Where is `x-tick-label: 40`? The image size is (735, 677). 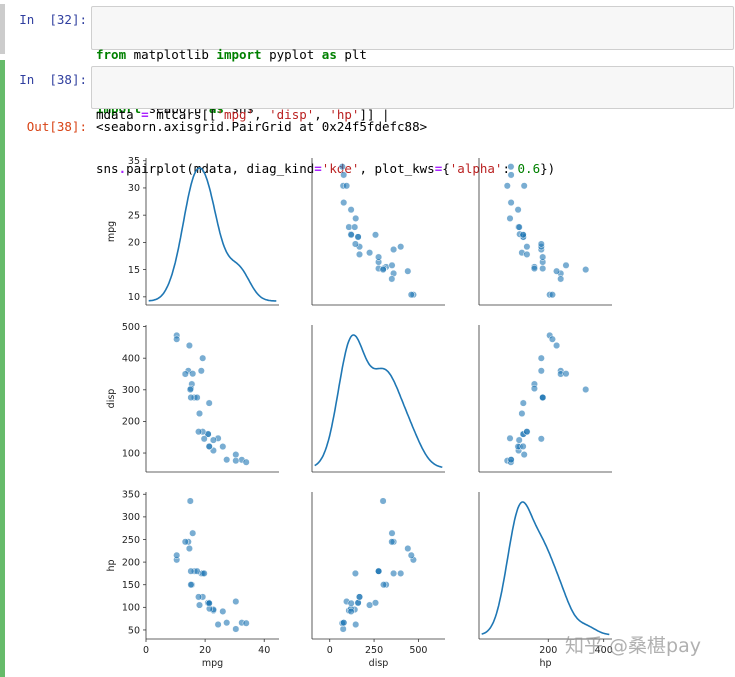 x-tick-label: 40 is located at coordinates (264, 650).